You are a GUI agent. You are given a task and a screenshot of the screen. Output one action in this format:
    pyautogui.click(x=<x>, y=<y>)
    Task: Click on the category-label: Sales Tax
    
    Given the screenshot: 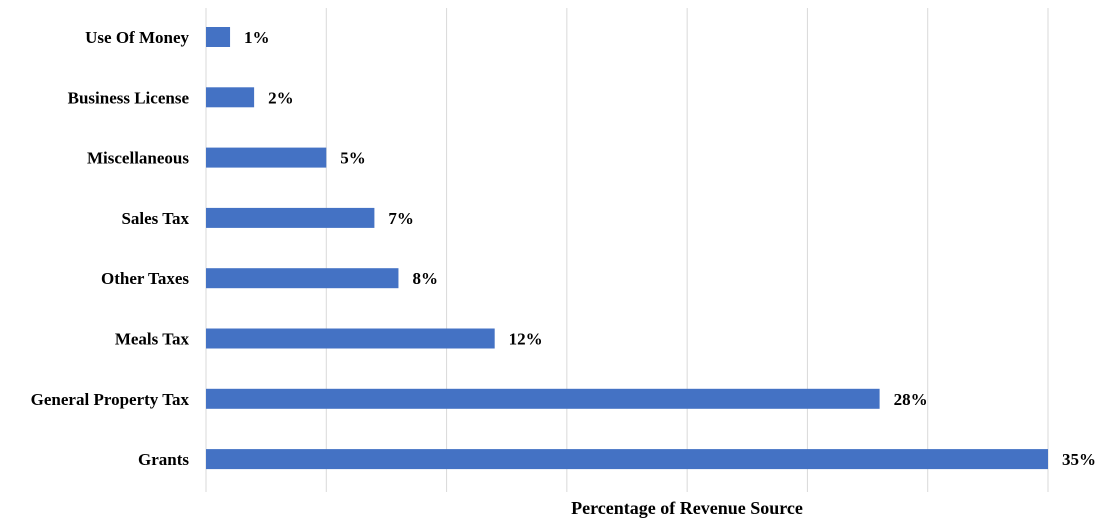 What is the action you would take?
    pyautogui.click(x=155, y=218)
    